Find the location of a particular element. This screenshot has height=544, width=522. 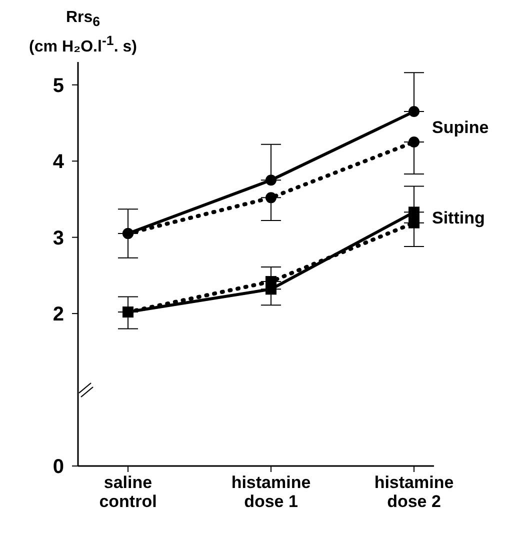

annotation: Supine is located at coordinates (460, 127).